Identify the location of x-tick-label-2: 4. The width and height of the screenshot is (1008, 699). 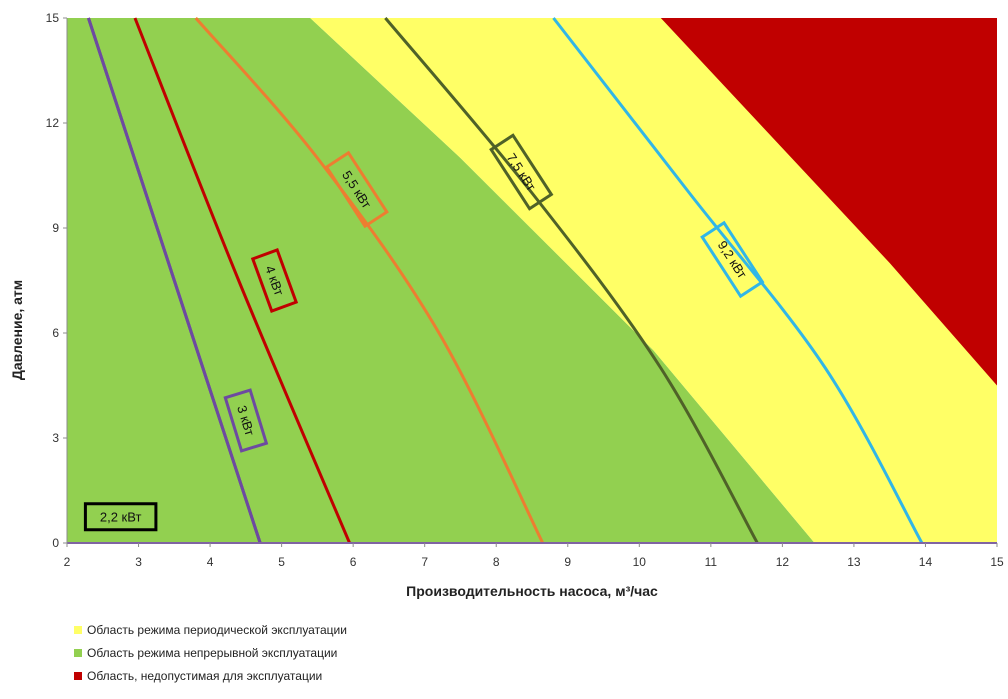
(210, 562).